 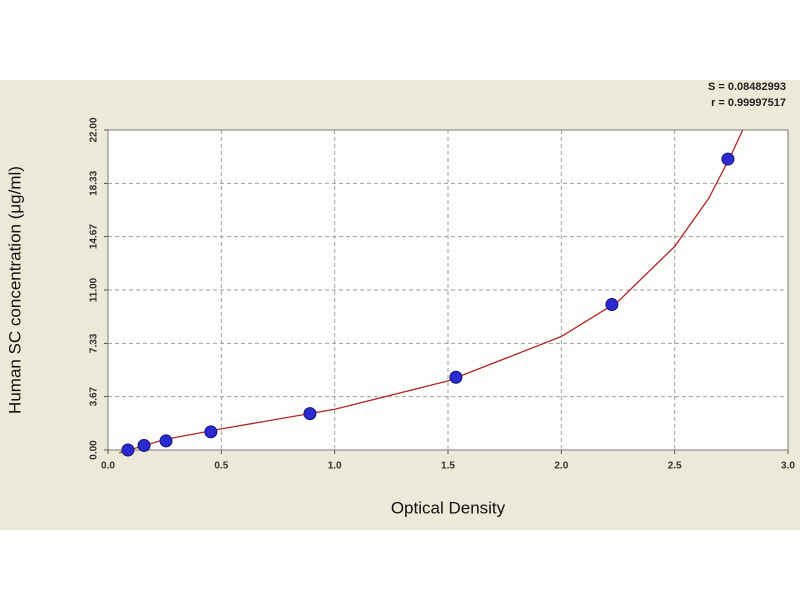 I want to click on y-axis-title: Human SC concentration (μg/ml), so click(x=14, y=290).